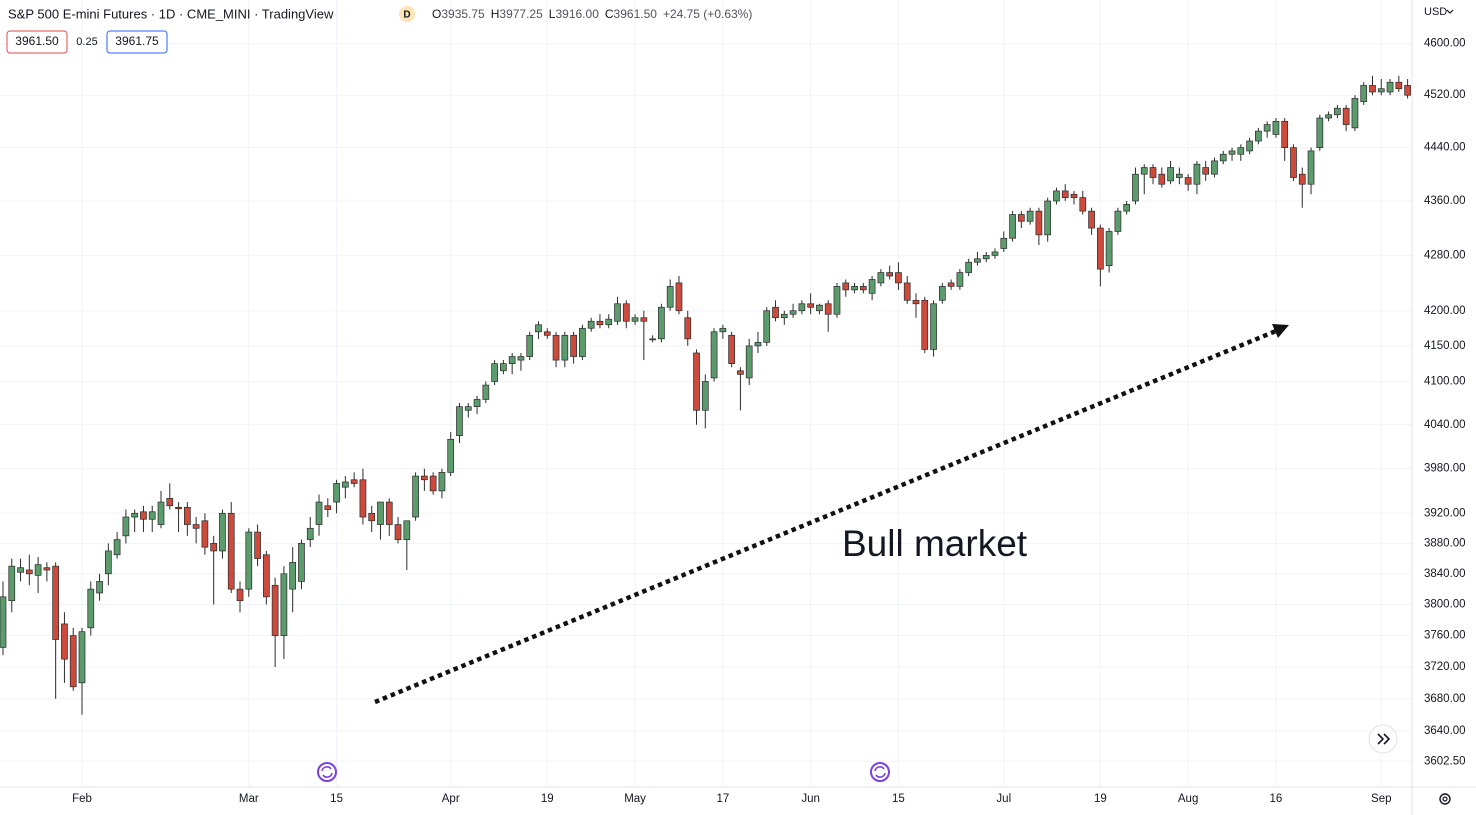 The image size is (1476, 815). I want to click on x-tick-label: Sep, so click(1381, 799).